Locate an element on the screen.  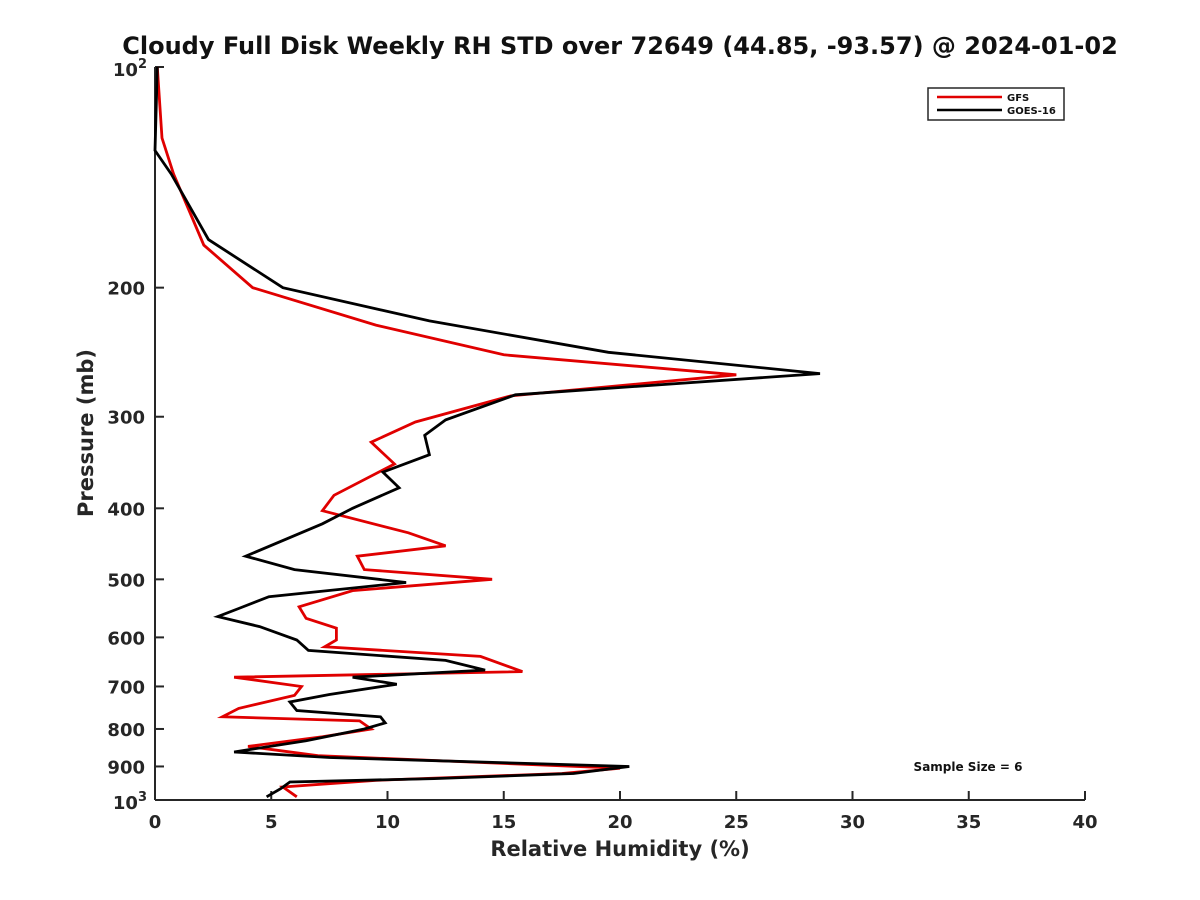
x-tick-label: 25 is located at coordinates (736, 822).